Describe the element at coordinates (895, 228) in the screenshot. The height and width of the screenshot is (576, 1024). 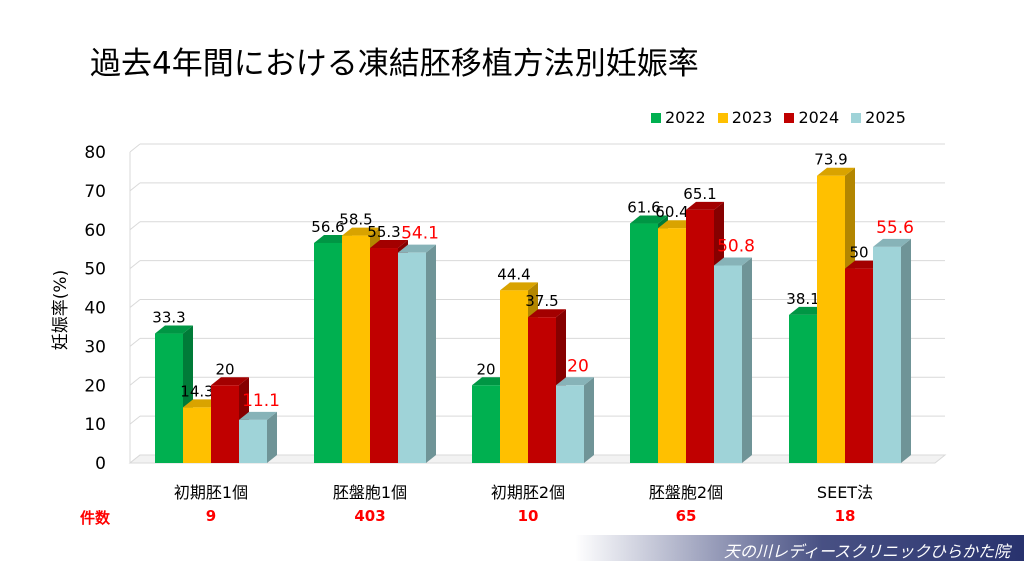
I see `data-label-2025-4: 55.6` at that location.